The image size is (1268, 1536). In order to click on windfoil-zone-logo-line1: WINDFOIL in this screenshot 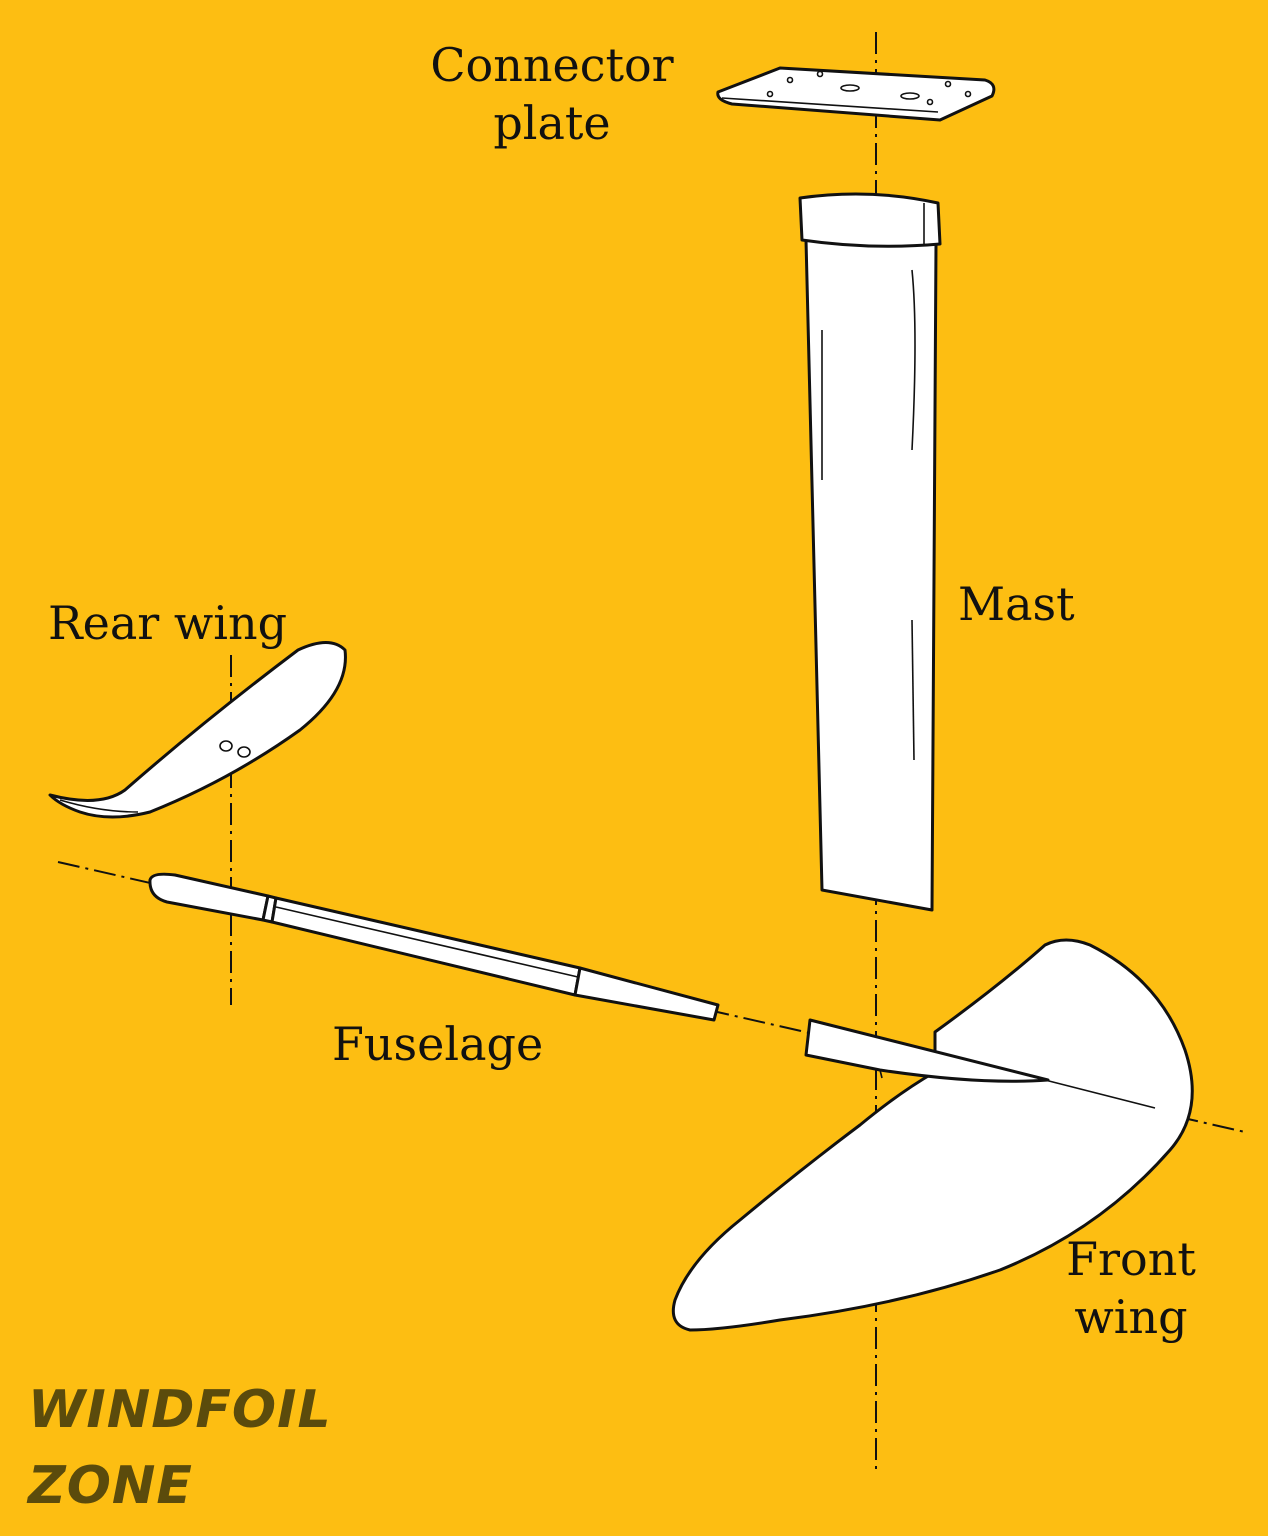, I will do `click(180, 1410)`.